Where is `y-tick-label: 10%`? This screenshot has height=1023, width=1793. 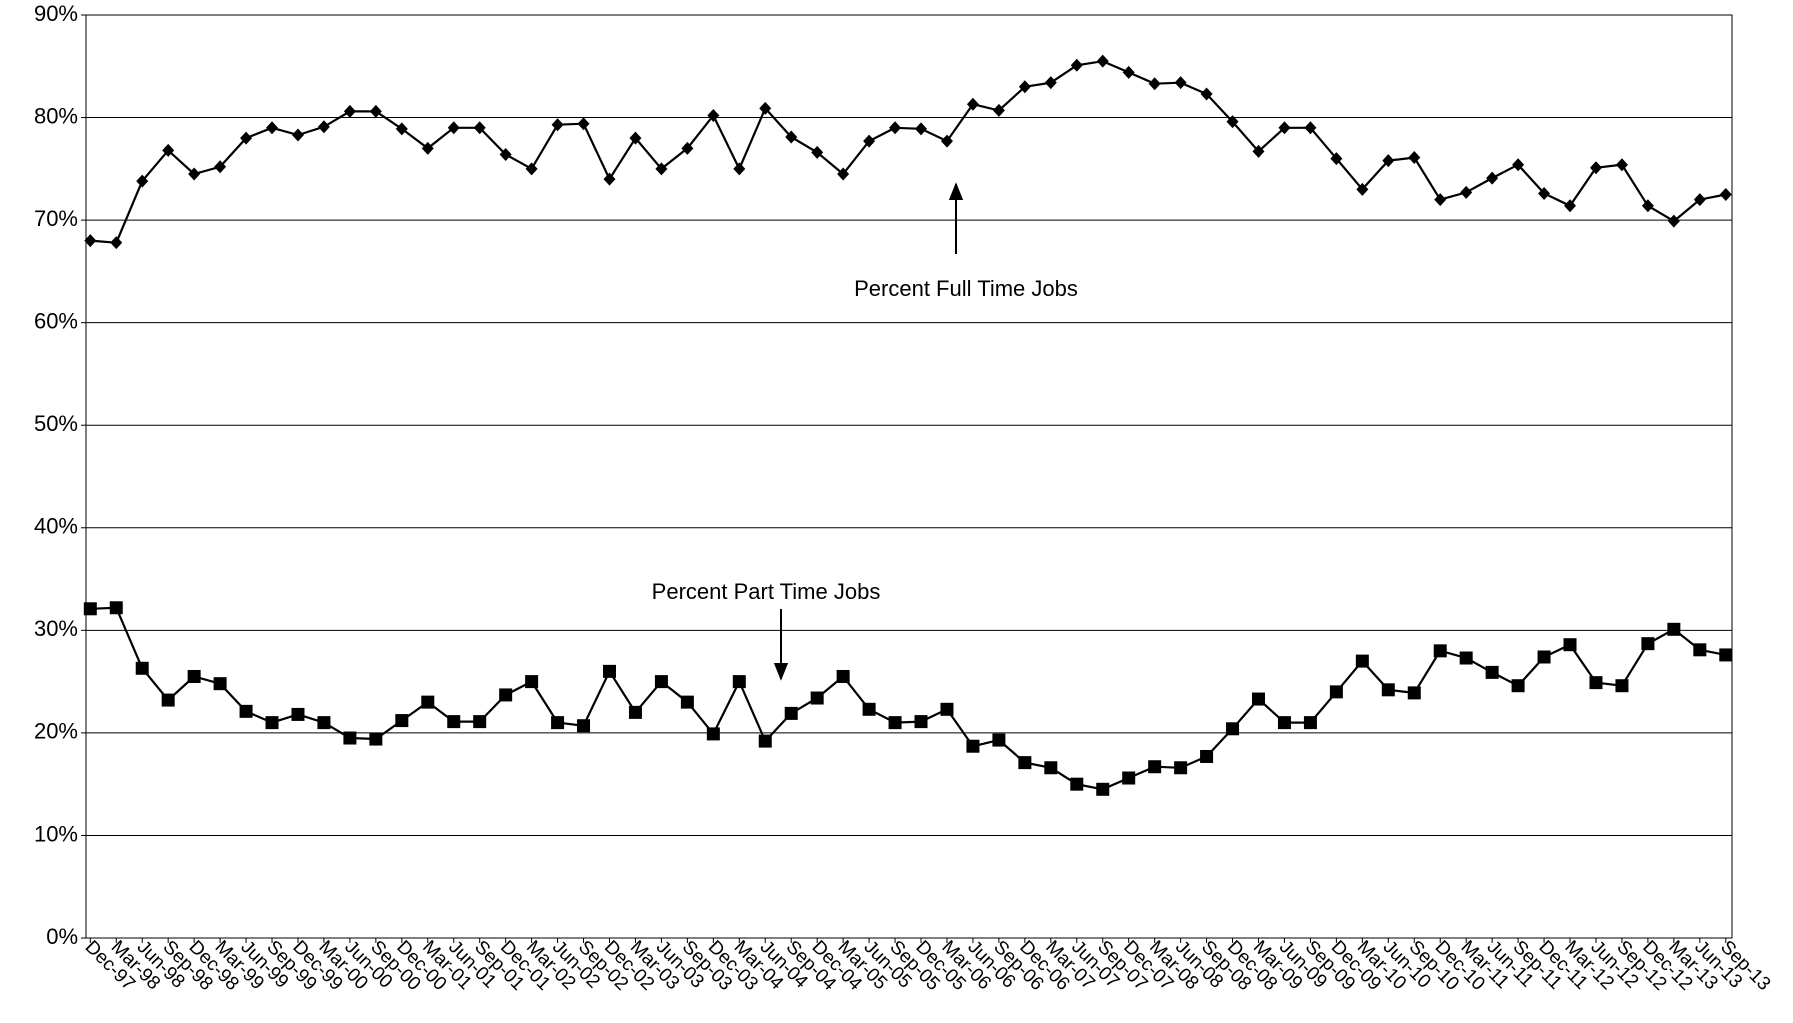
y-tick-label: 10% is located at coordinates (56, 833).